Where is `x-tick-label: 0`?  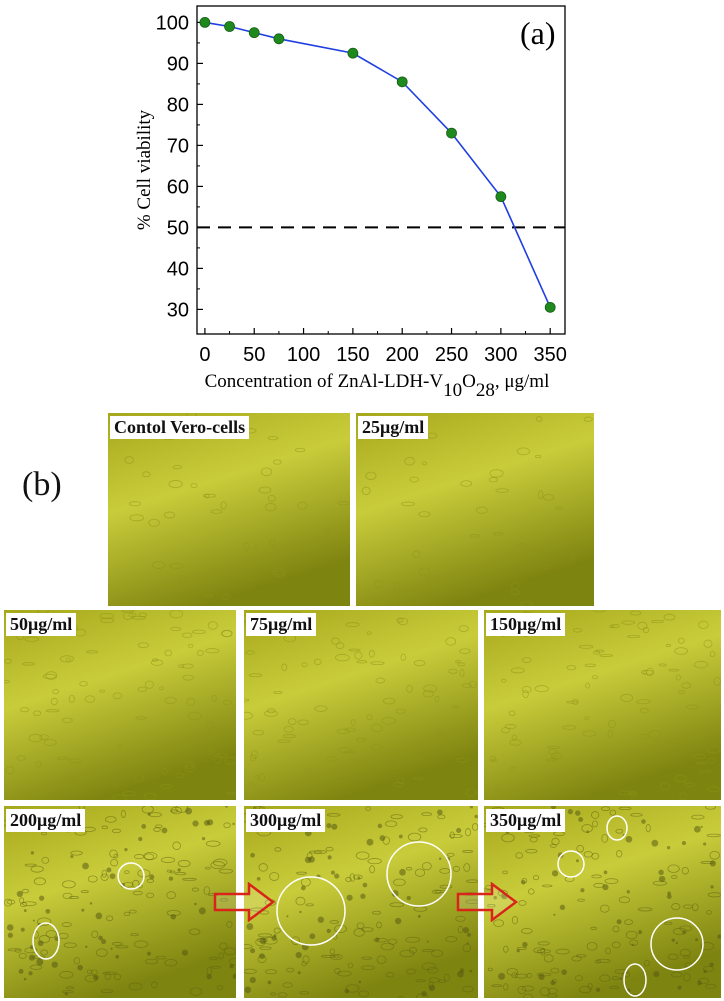 x-tick-label: 0 is located at coordinates (204, 355).